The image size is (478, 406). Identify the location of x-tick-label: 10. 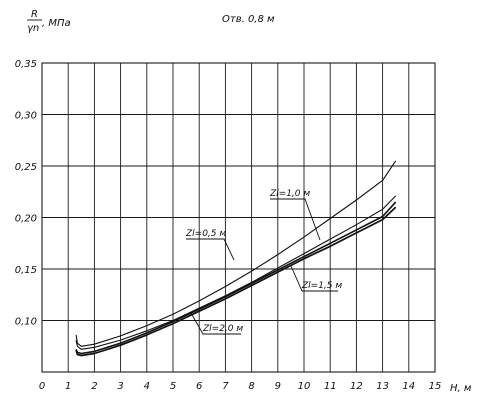
(304, 386).